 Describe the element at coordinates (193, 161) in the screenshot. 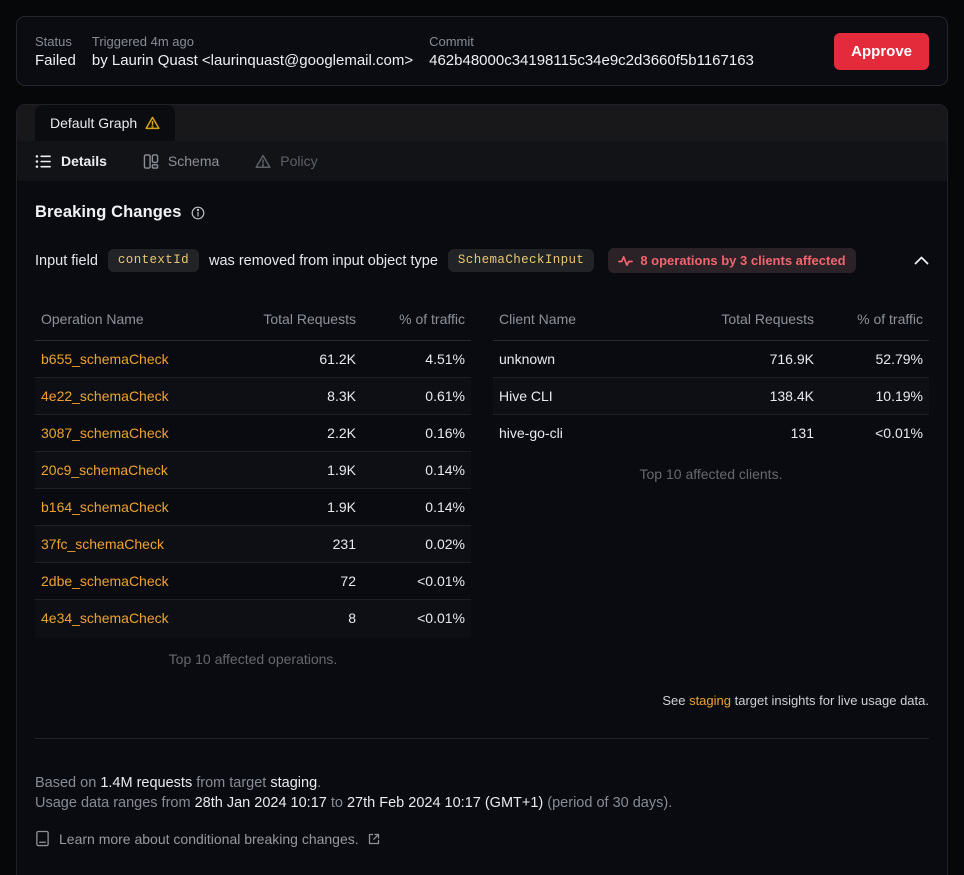

I see `tab-schema-label: Schema` at that location.